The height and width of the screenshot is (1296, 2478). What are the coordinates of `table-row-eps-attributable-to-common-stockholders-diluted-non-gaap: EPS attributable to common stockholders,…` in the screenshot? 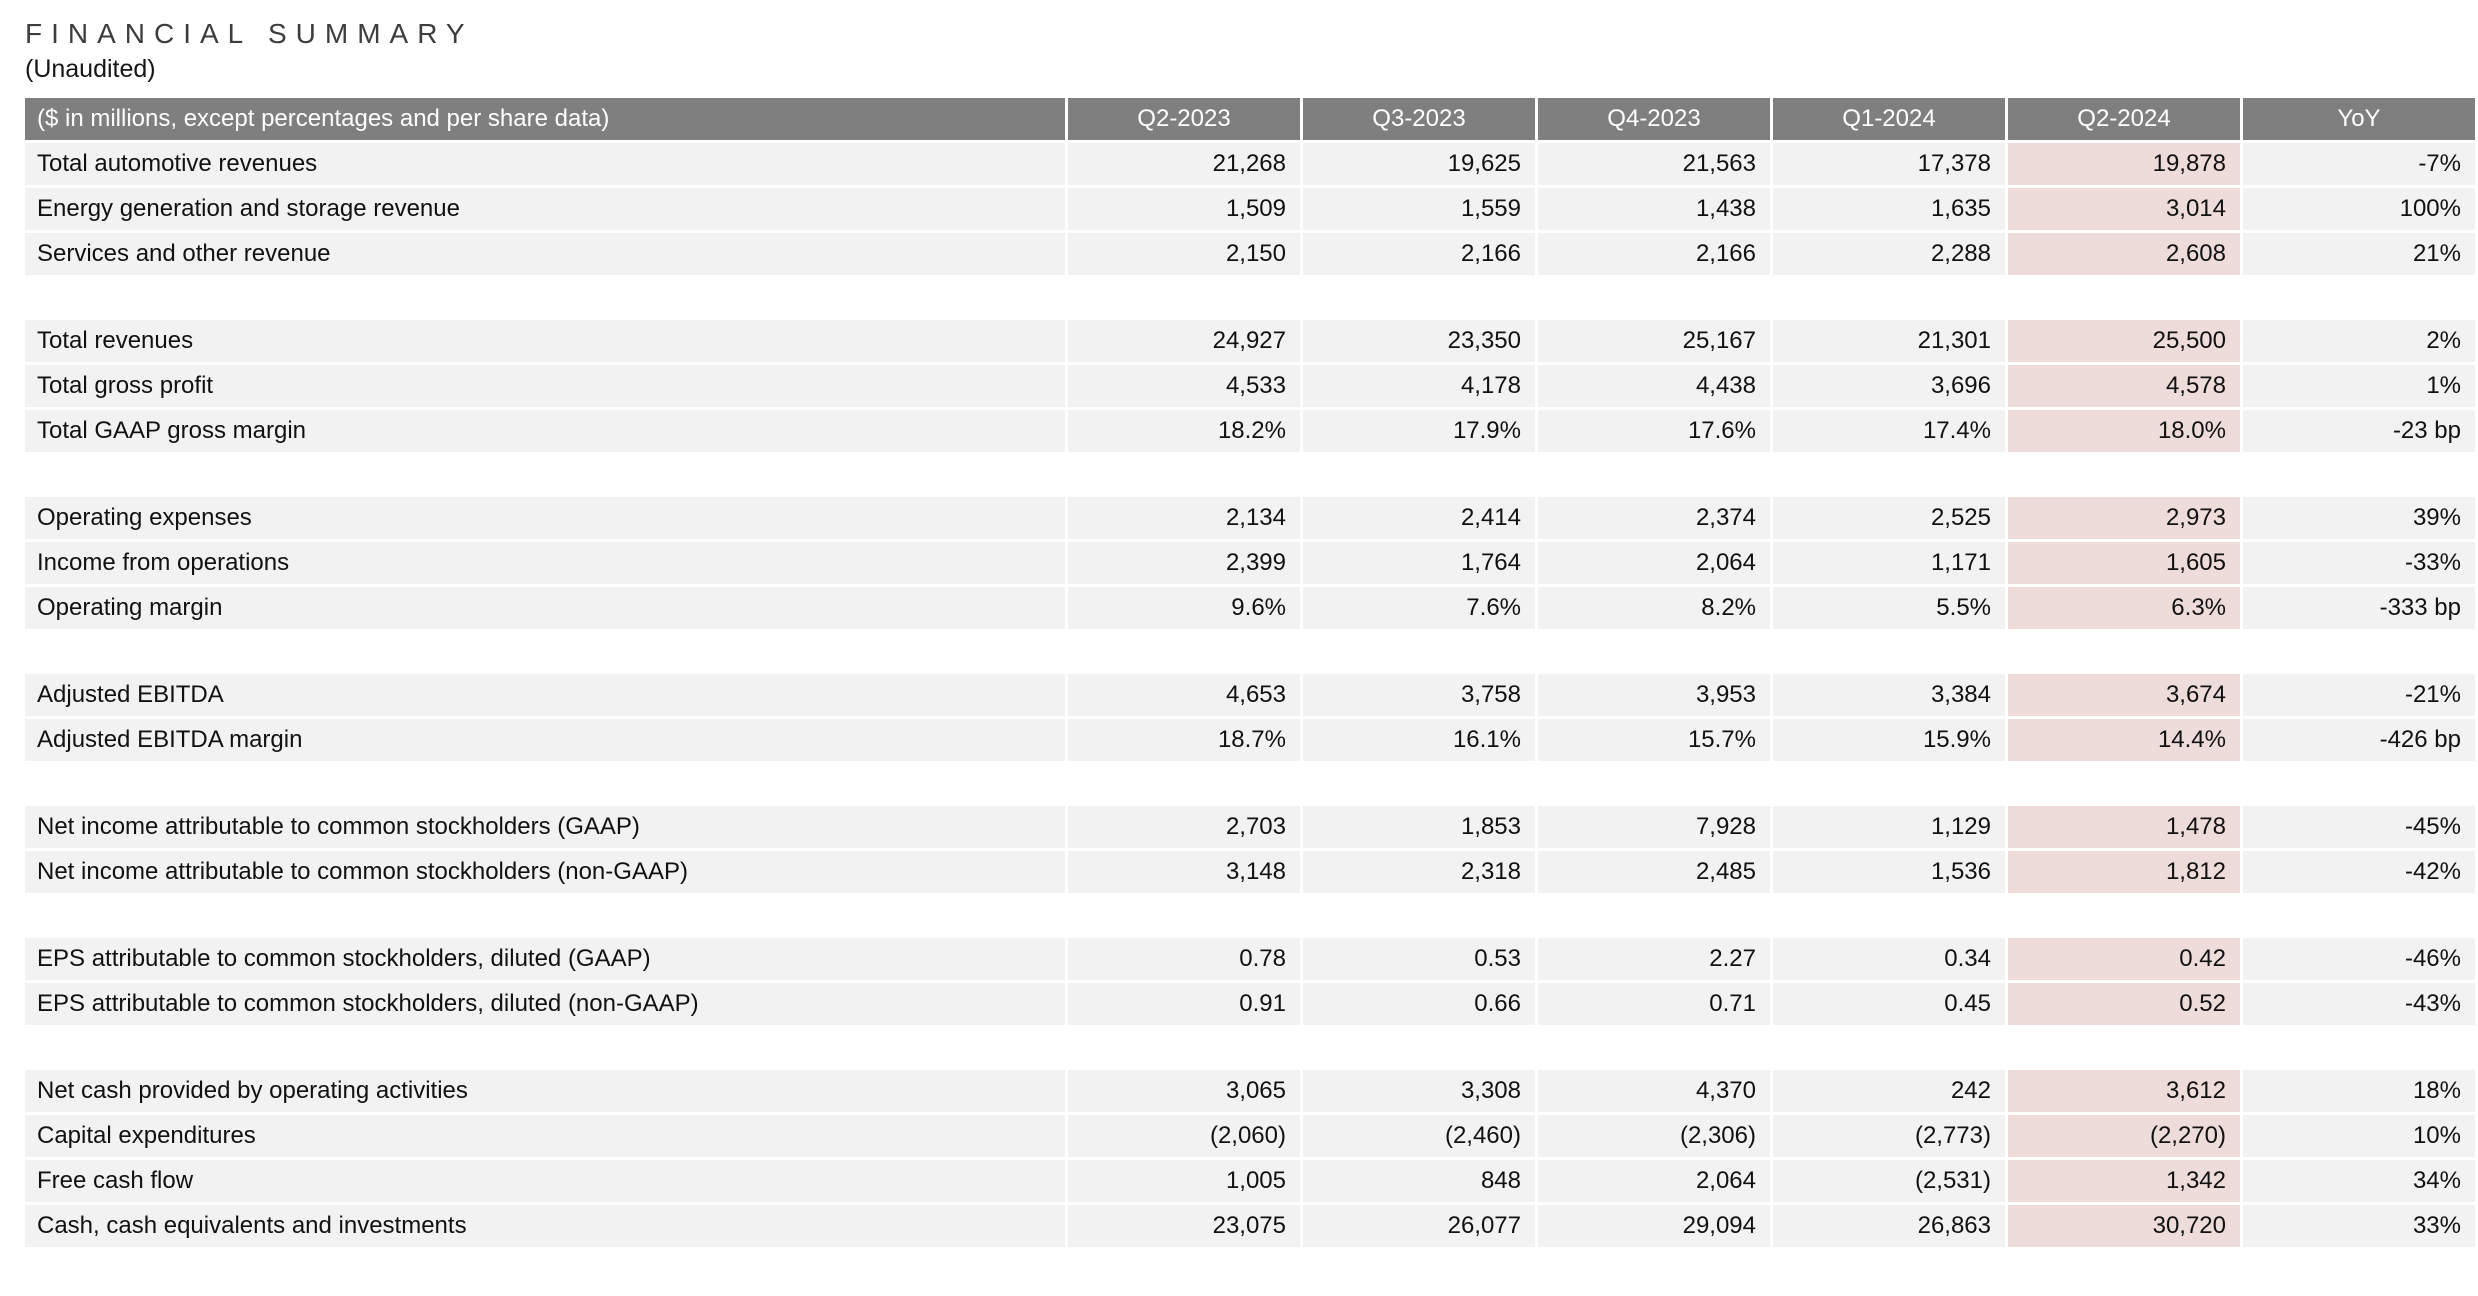 It's located at (1250, 1004).